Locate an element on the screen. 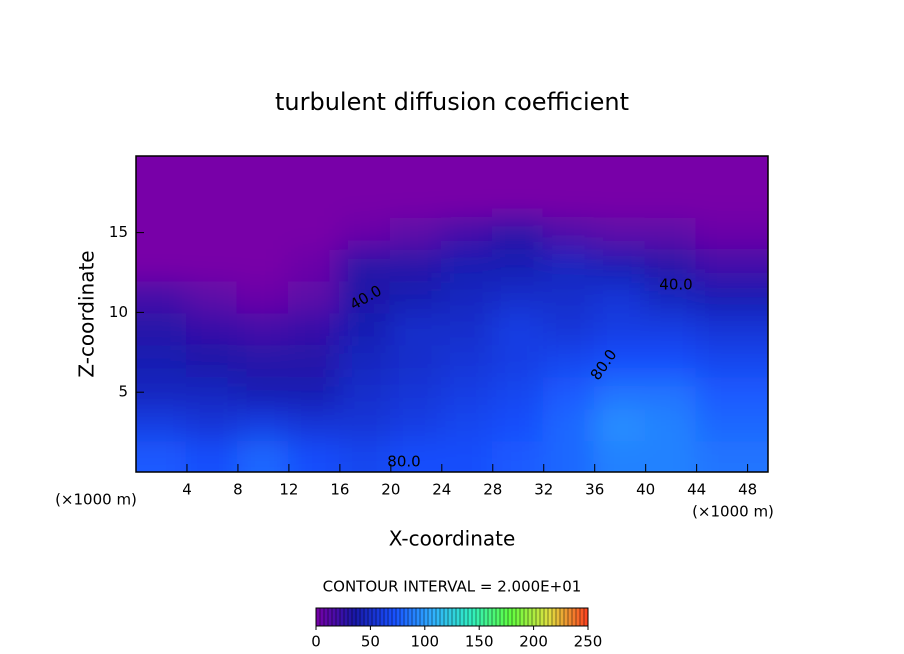  x-tick-label: 32 is located at coordinates (543, 490).